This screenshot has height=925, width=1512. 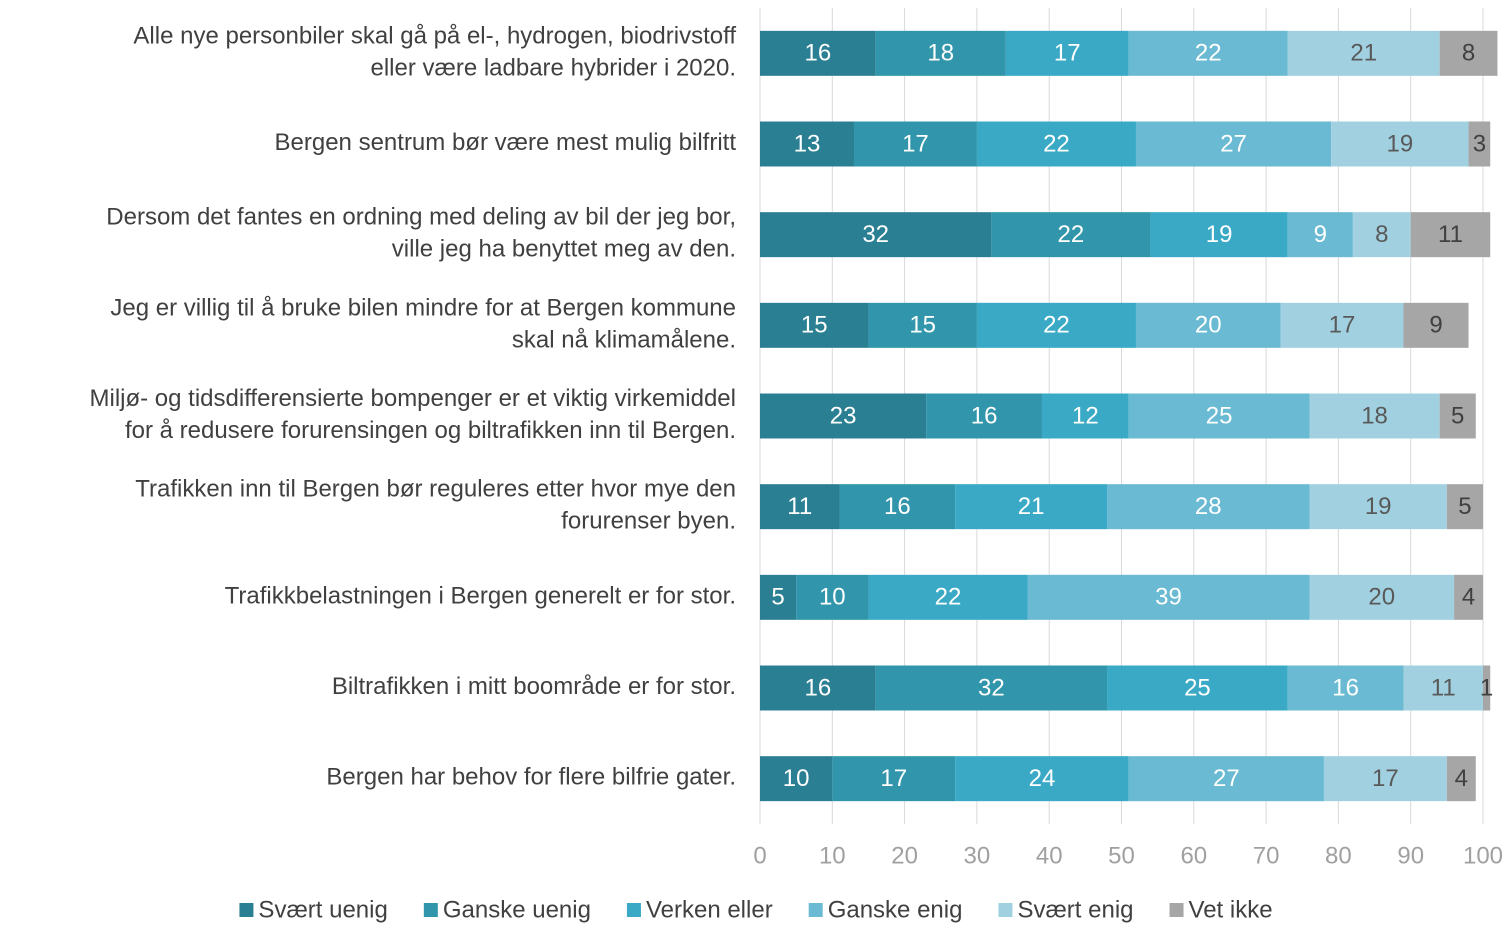 I want to click on data-label: 1, so click(x=1486, y=687).